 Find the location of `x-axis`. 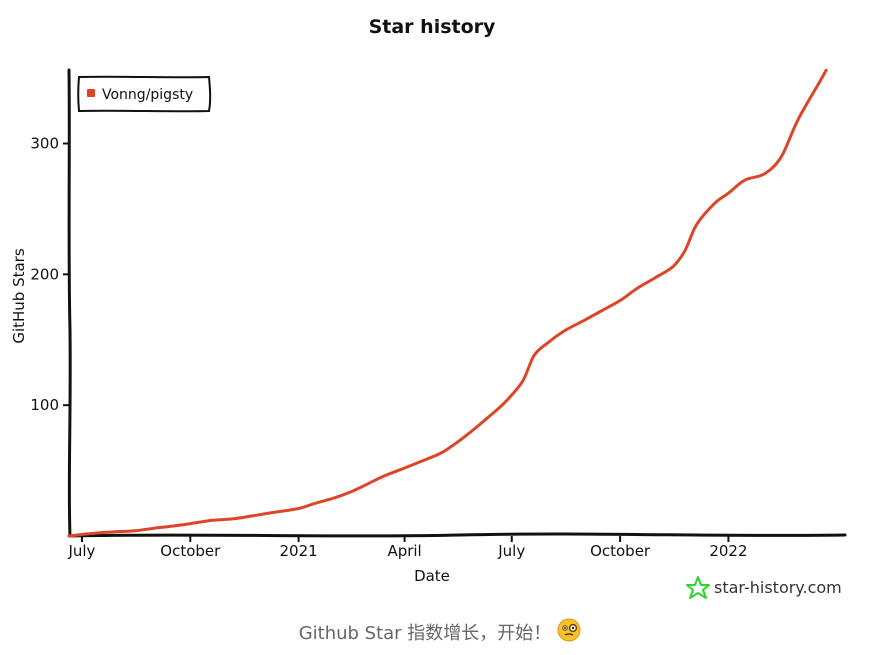

x-axis is located at coordinates (457, 535).